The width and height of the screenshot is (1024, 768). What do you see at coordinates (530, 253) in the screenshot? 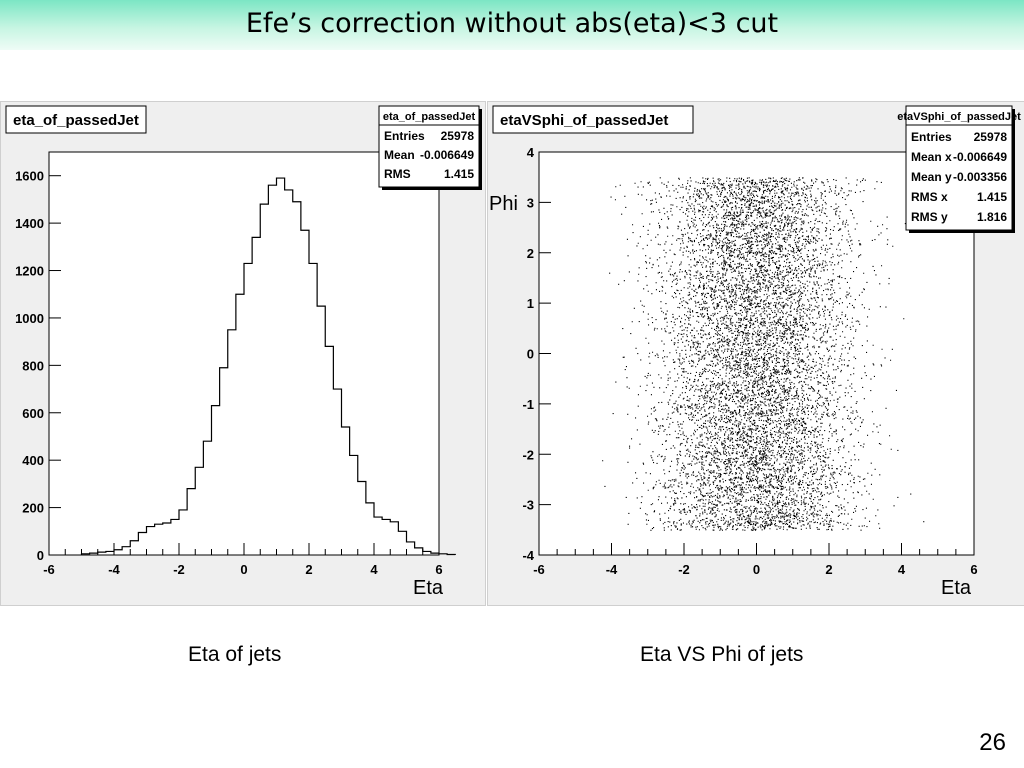
I see `scatter-y-tick-label: 2` at bounding box center [530, 253].